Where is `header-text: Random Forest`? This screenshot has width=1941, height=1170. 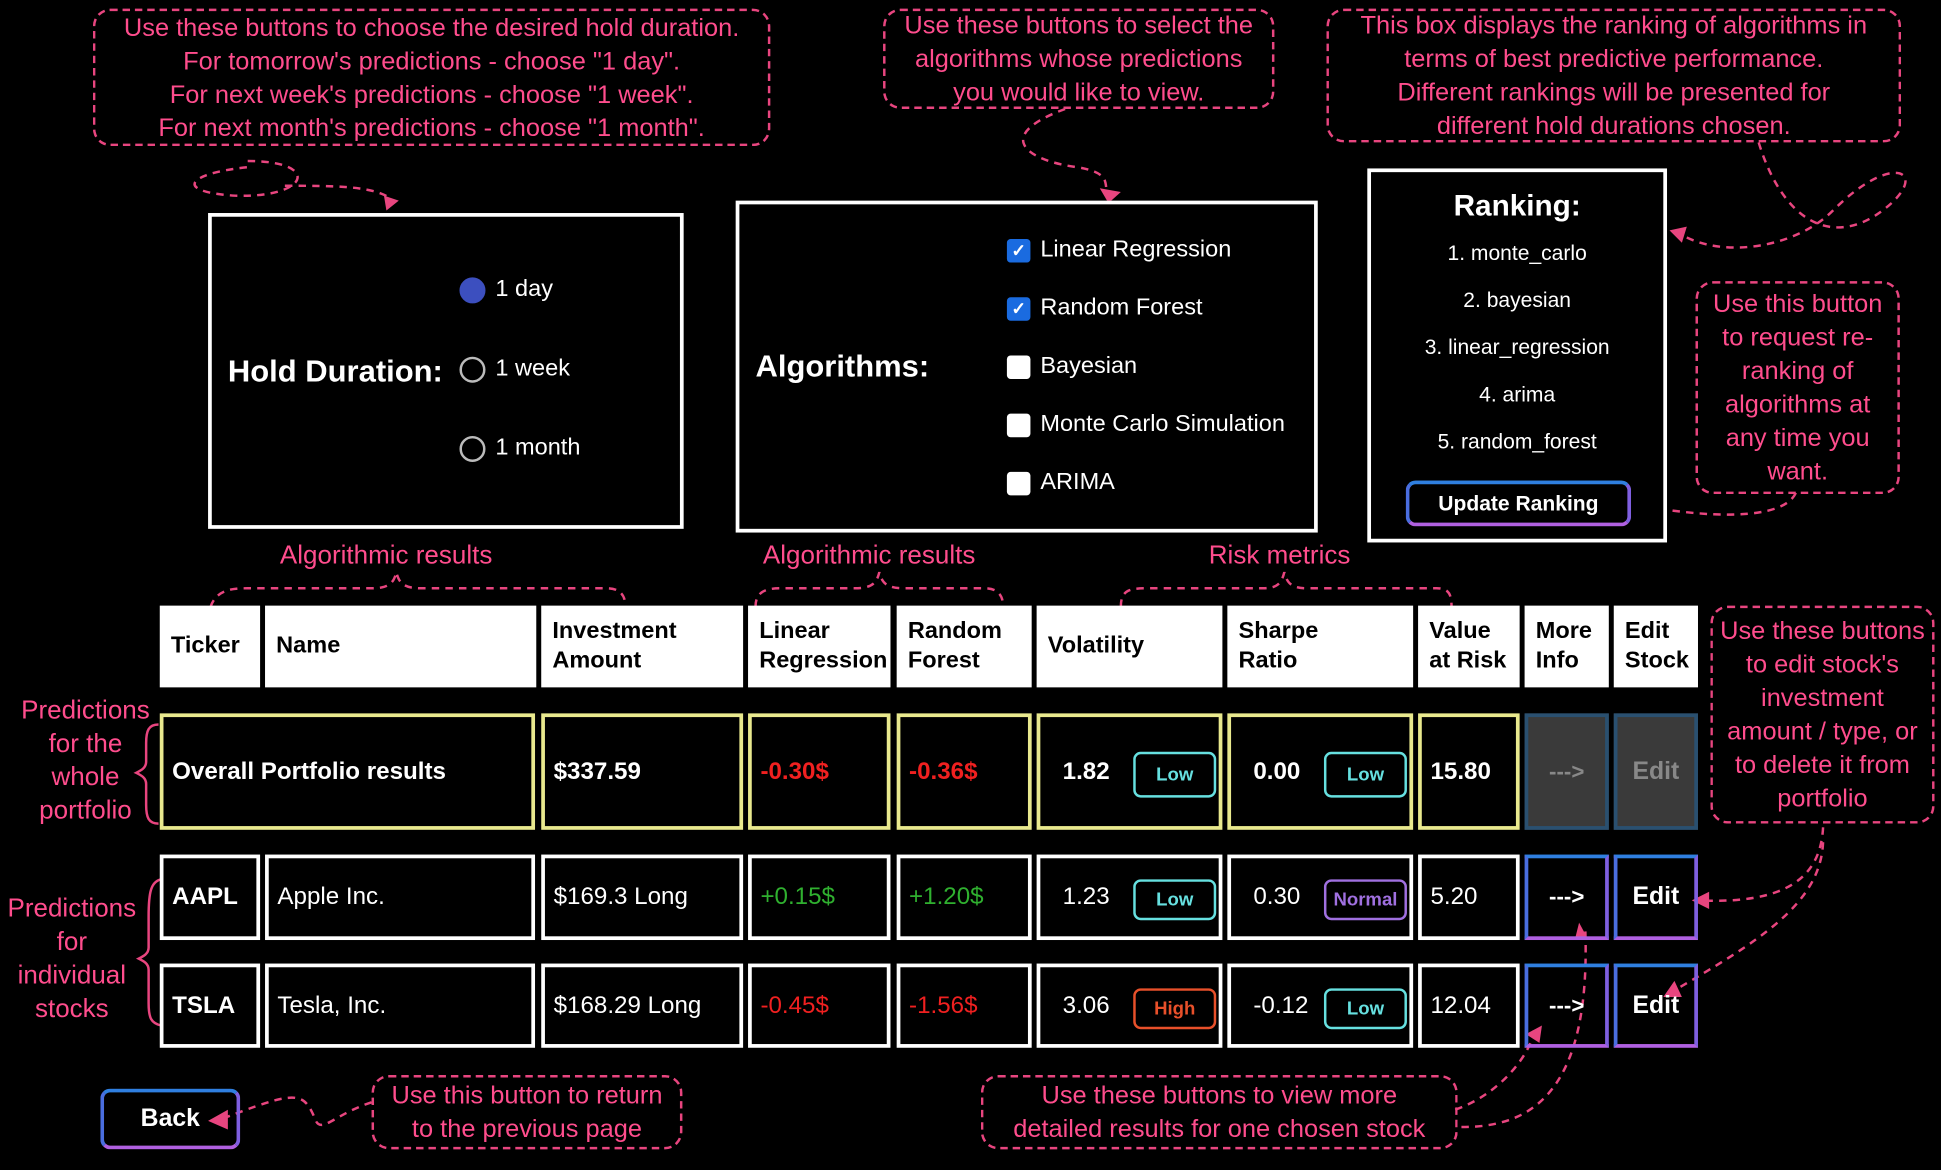 header-text: Random Forest is located at coordinates (954, 646).